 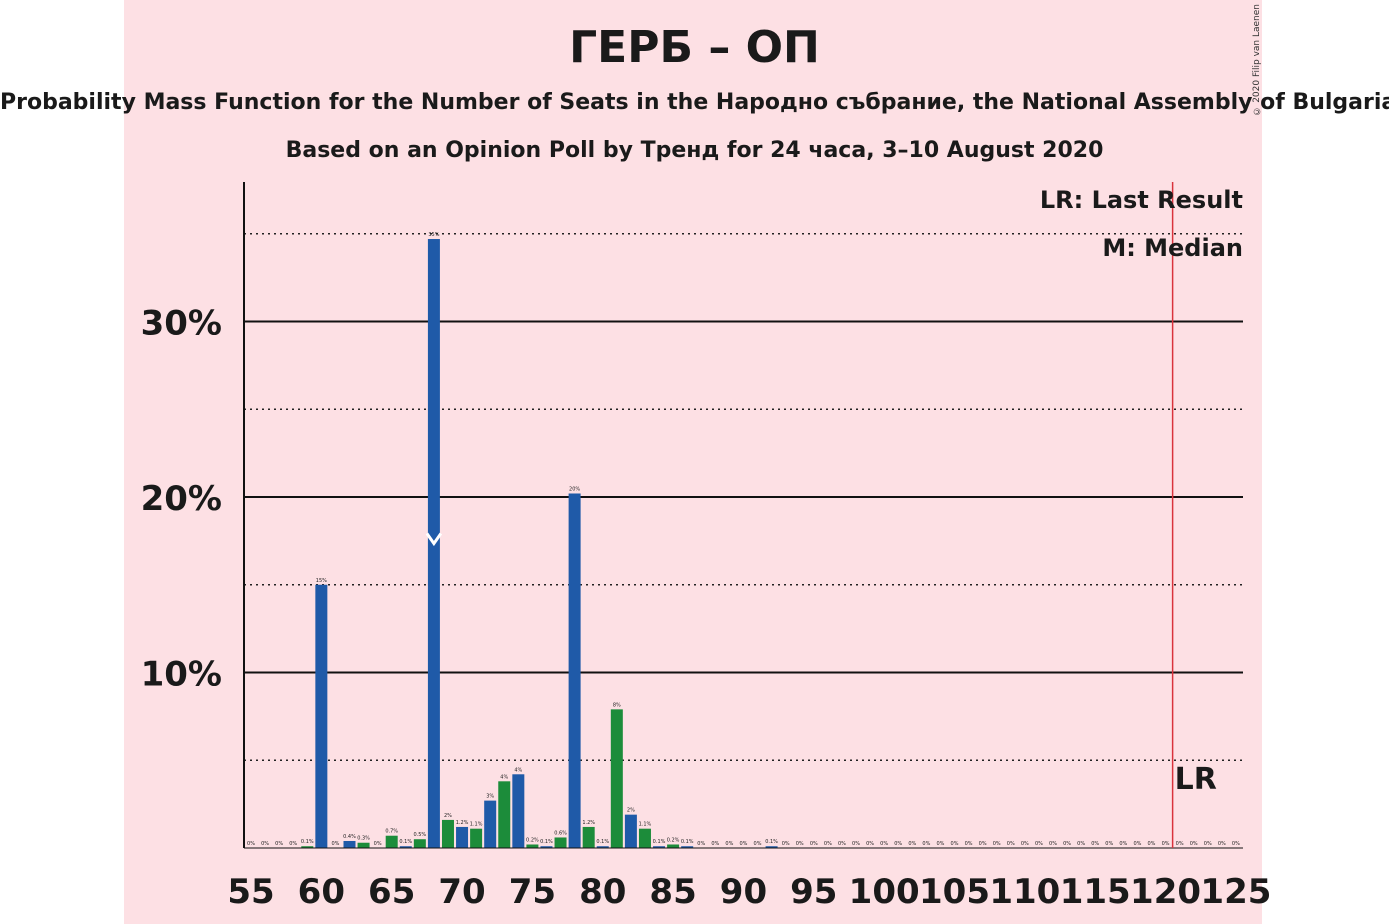 What do you see at coordinates (813, 892) in the screenshot?
I see `x-tick-label: 95` at bounding box center [813, 892].